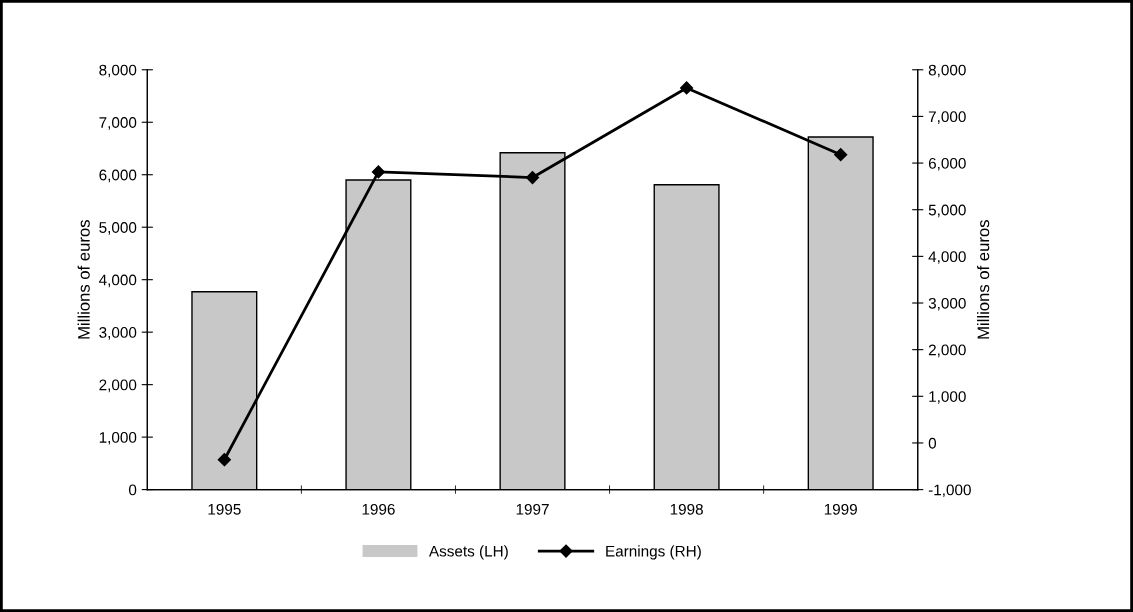 This screenshot has height=612, width=1133. I want to click on x-tick-label: 1995, so click(224, 509).